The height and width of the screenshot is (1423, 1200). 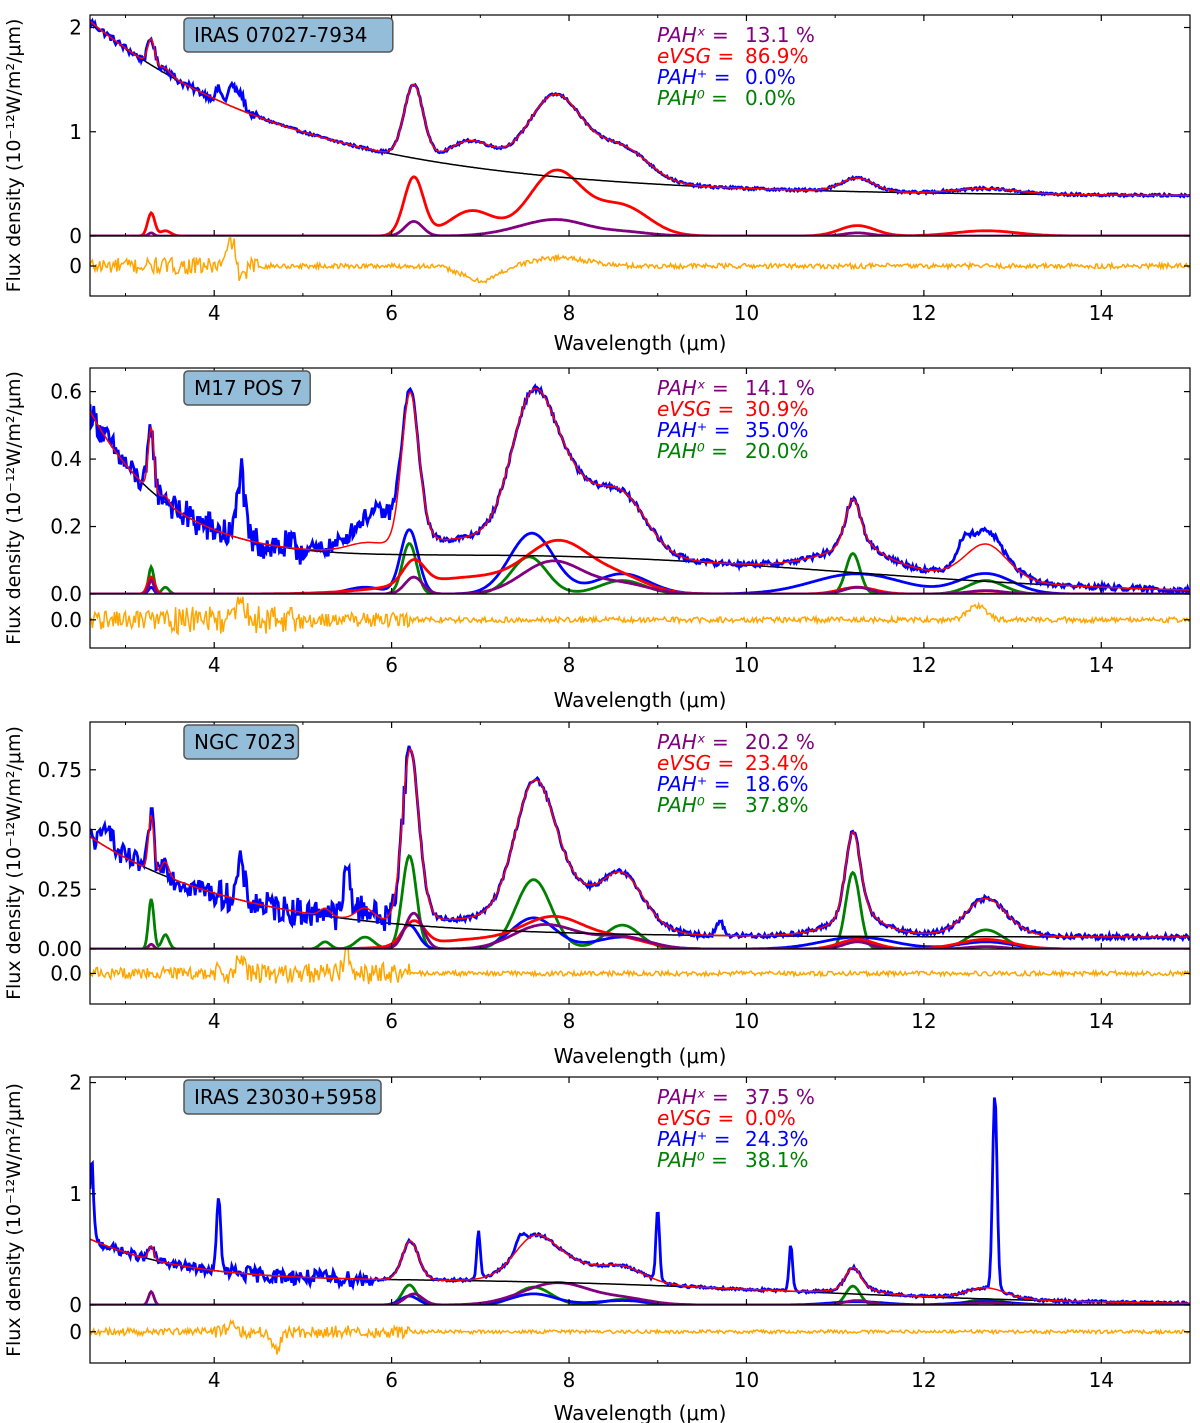 What do you see at coordinates (59, 949) in the screenshot?
I see `y-tick-label: 0.00` at bounding box center [59, 949].